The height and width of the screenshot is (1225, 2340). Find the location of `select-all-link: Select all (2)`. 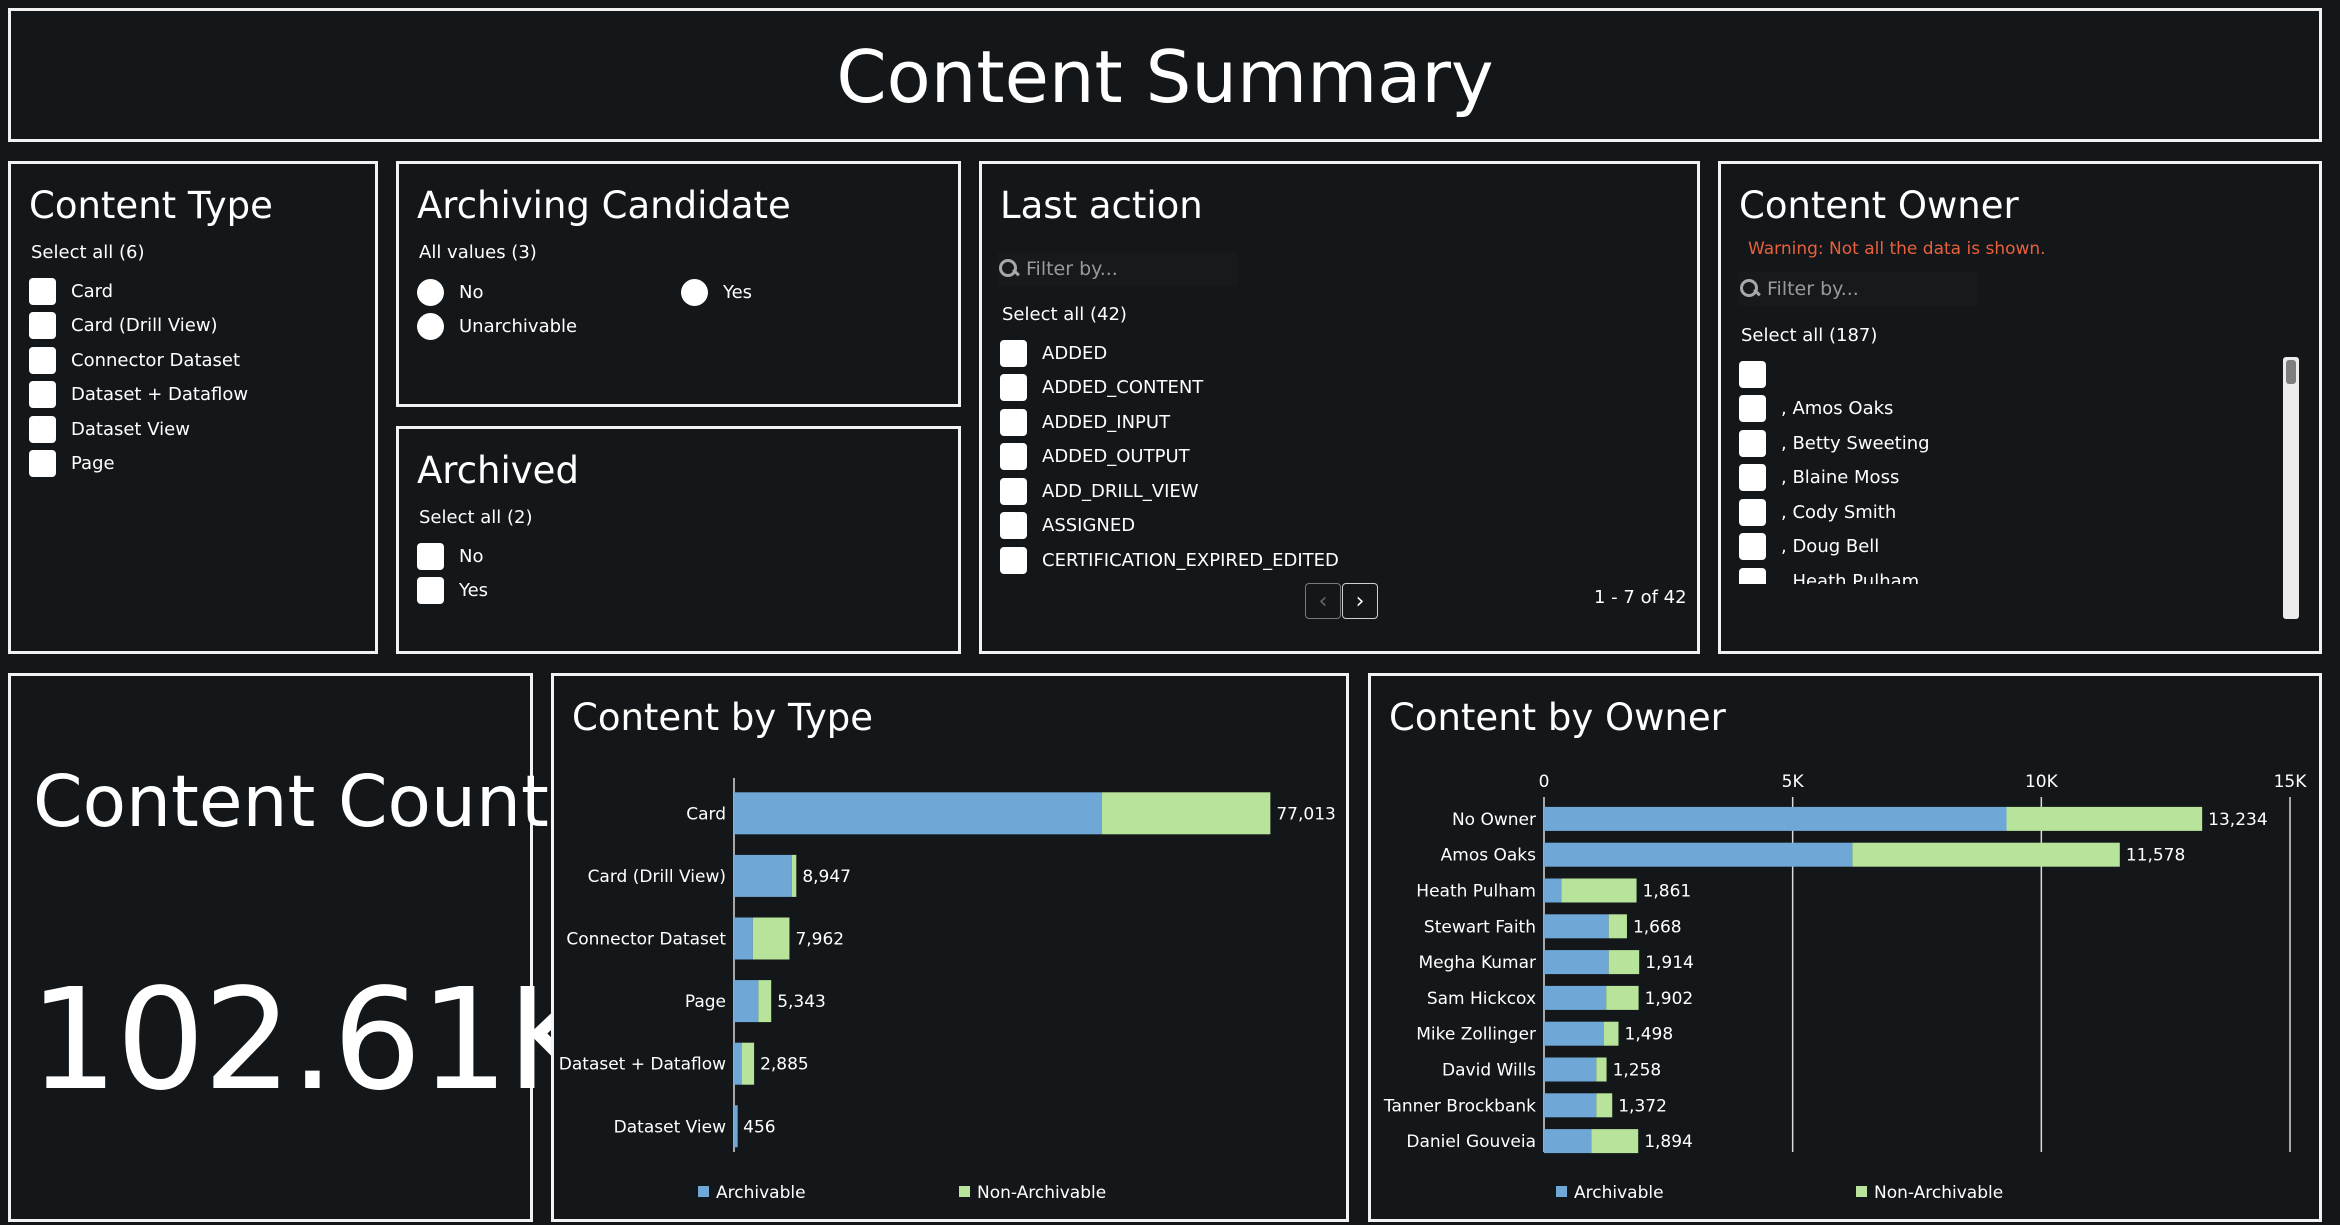

select-all-link: Select all (2) is located at coordinates (476, 517).